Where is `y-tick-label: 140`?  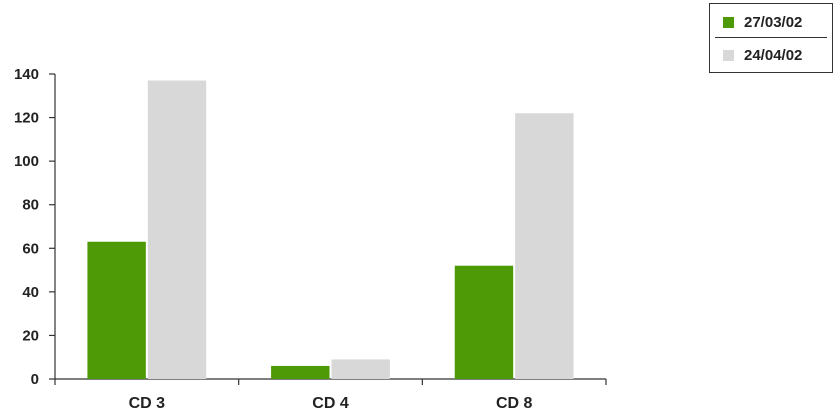
y-tick-label: 140 is located at coordinates (26, 74).